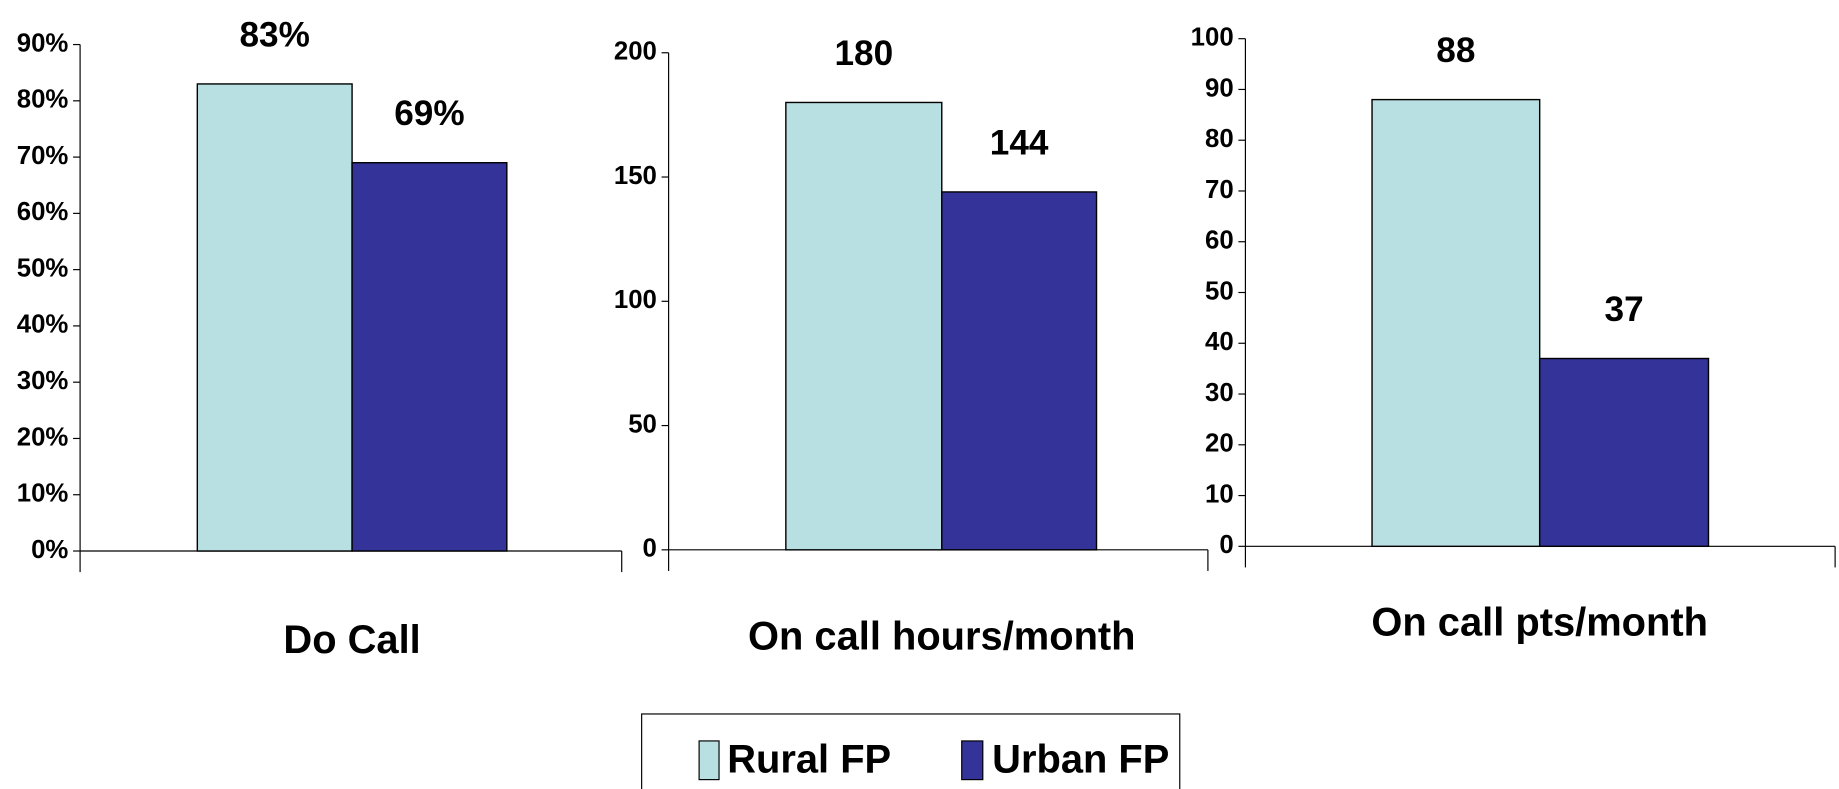 The height and width of the screenshot is (789, 1839). What do you see at coordinates (43, 325) in the screenshot?
I see `y-tick-label: 40%` at bounding box center [43, 325].